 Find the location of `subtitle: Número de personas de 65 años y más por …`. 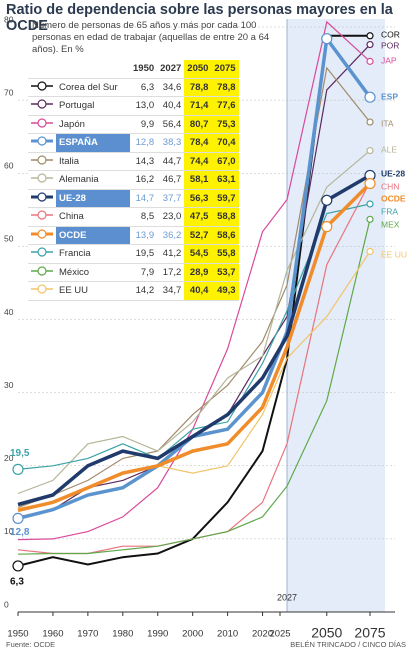

subtitle: Número de personas de 65 años y más por … is located at coordinates (151, 37).